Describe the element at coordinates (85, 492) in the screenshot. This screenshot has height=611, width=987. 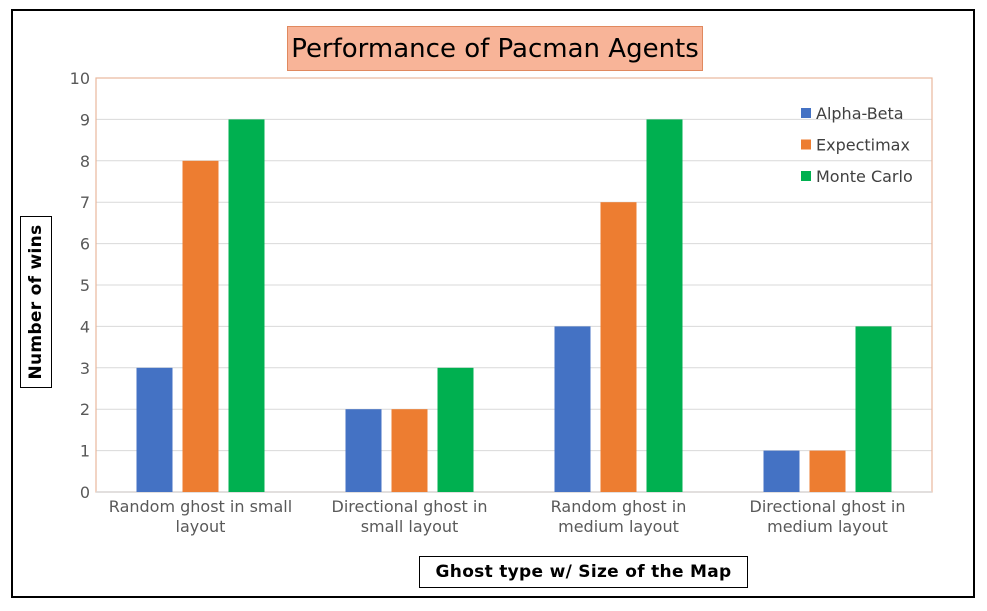
I see `y-tick-label: 0` at that location.